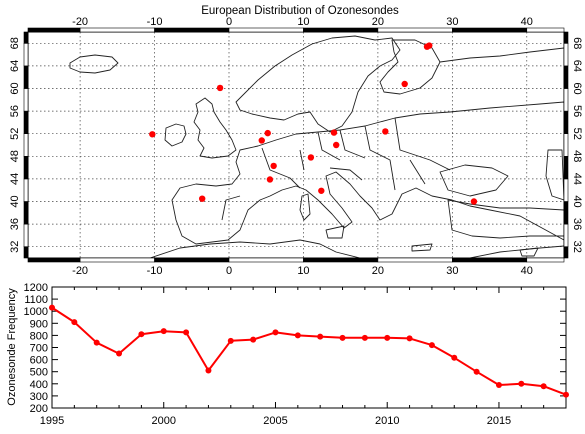  Describe the element at coordinates (15, 179) in the screenshot. I see `map-y-tick-label-left: 44` at that location.